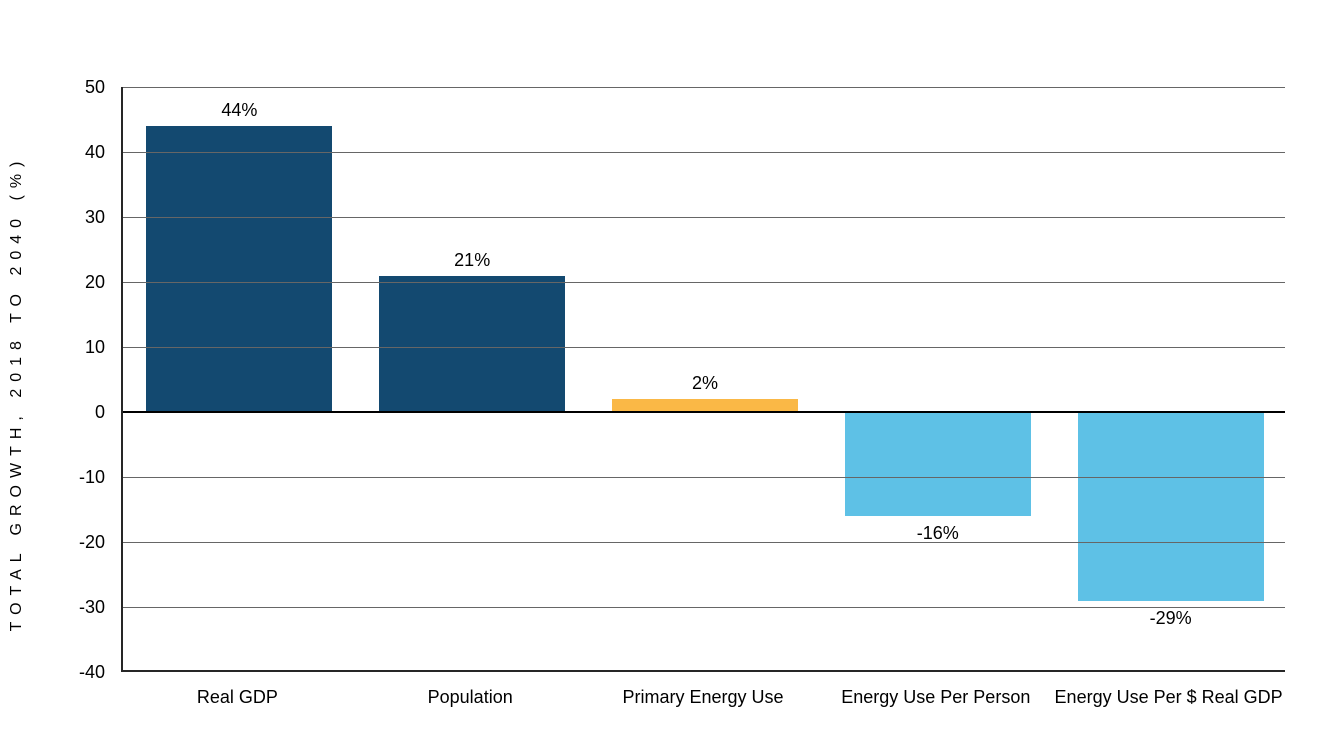  What do you see at coordinates (470, 697) in the screenshot?
I see `category-label-population: Population` at bounding box center [470, 697].